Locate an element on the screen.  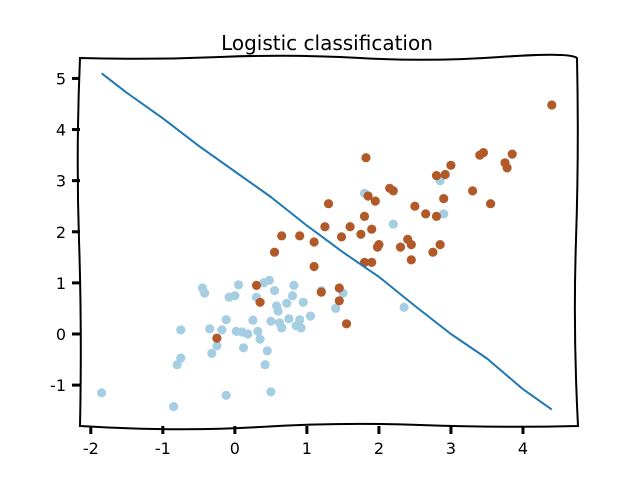
x-tick-label: -1 is located at coordinates (163, 448).